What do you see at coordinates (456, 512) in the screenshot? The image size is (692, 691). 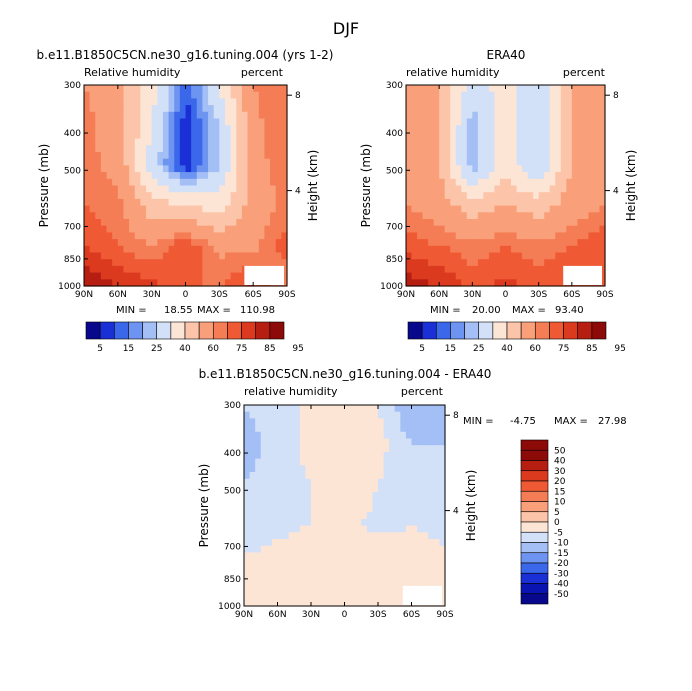 I see `y2-tick-label: 4` at bounding box center [456, 512].